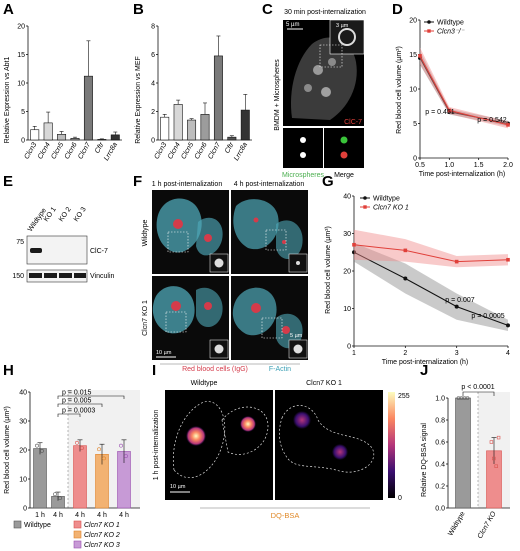 The image size is (520, 551). Describe the element at coordinates (303, 148) in the screenshot. I see `panel-c-microspheres-image` at that location.